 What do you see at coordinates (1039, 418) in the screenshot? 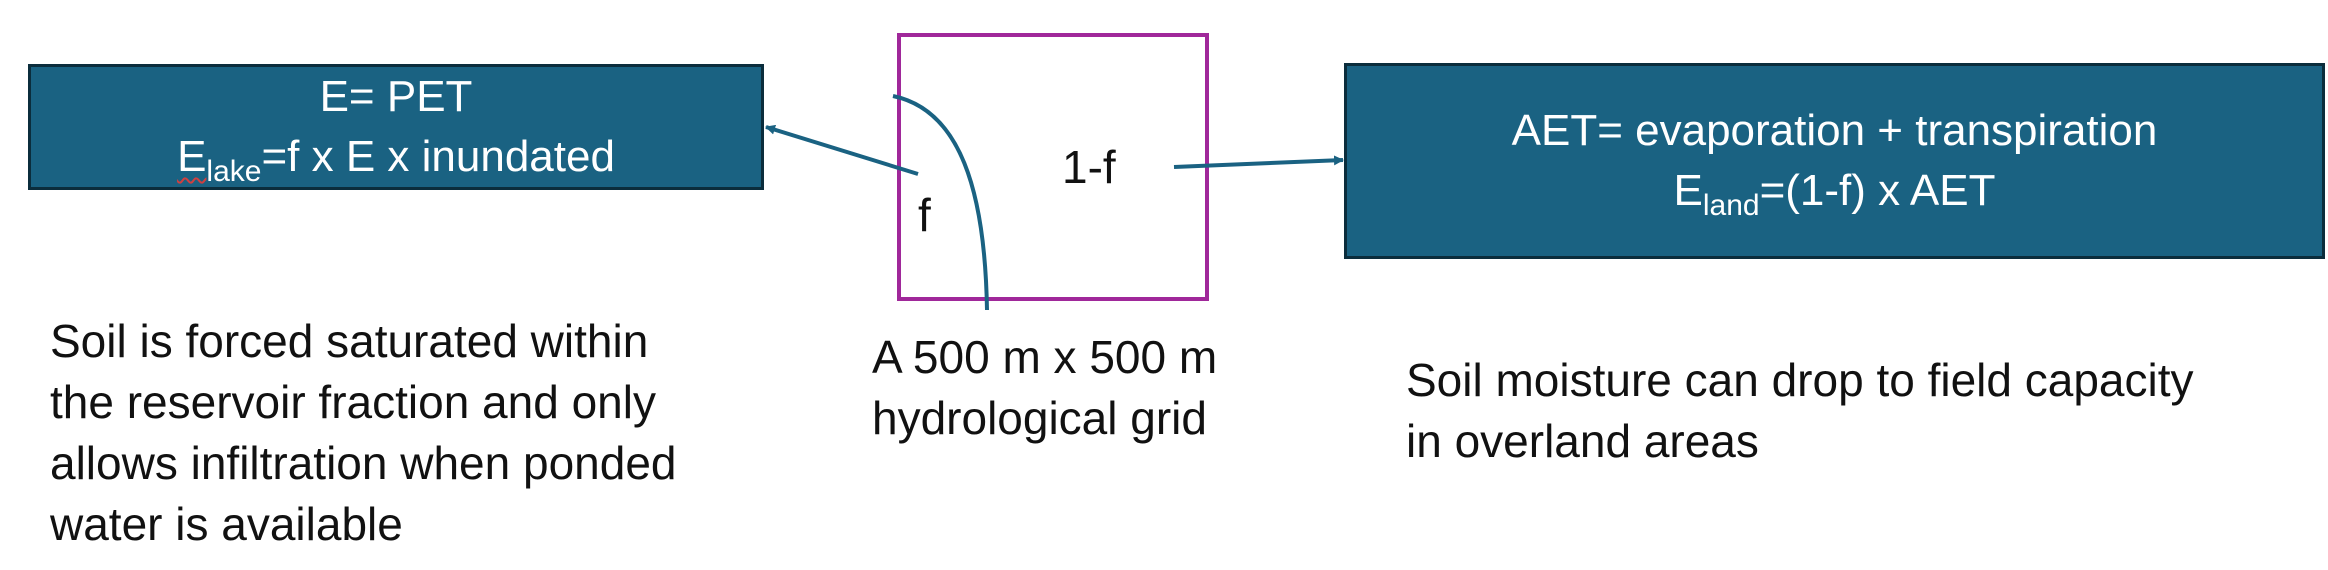
I see `caption-line: hydrological grid` at bounding box center [1039, 418].